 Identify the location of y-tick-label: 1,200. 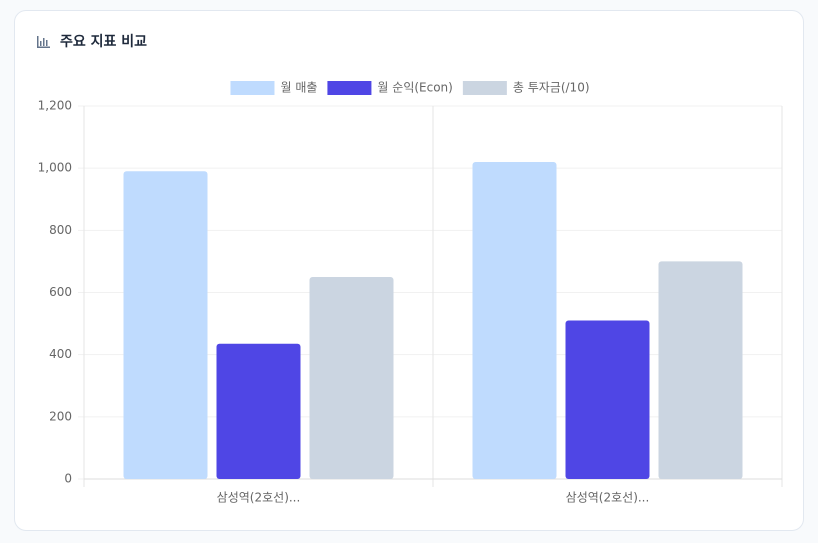
(55, 106).